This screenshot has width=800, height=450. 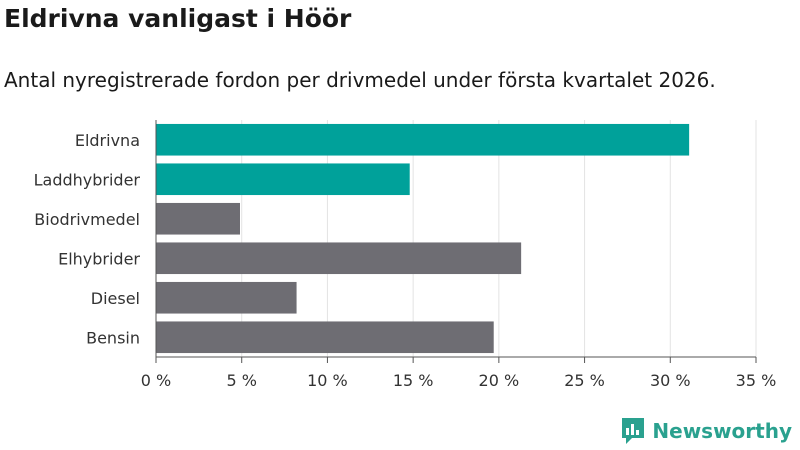 What do you see at coordinates (722, 431) in the screenshot?
I see `brand-name: Newsworthy` at bounding box center [722, 431].